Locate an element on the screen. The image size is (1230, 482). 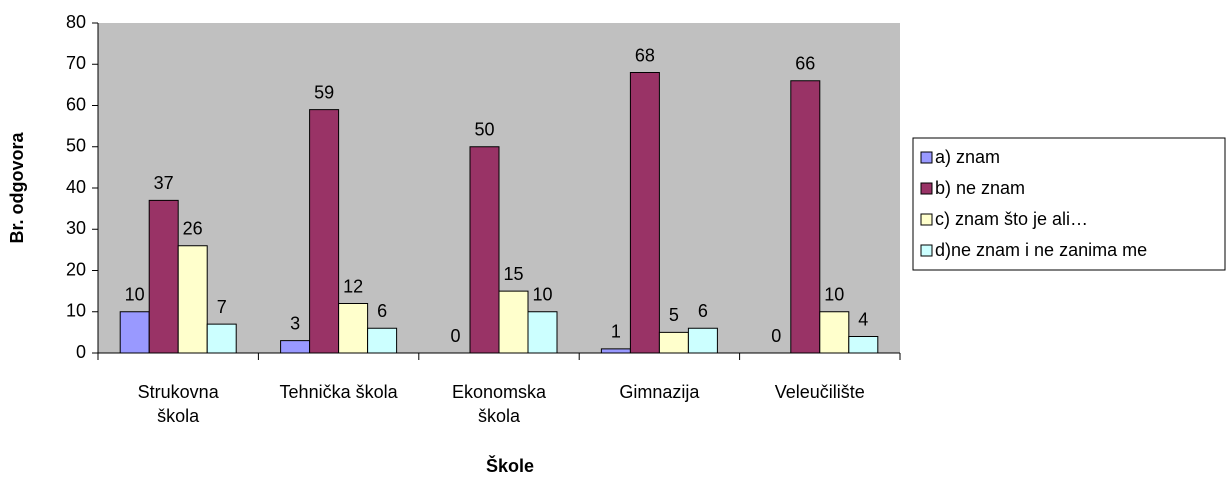
x-tick-label: Veleučilište is located at coordinates (819, 392).